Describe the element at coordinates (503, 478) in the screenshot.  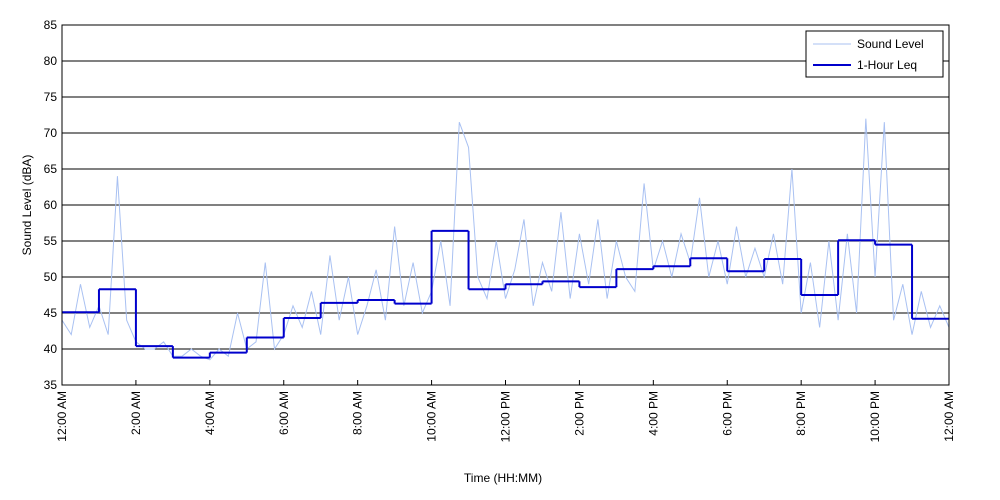
I see `x-axis-title: Time (HH:MM)` at that location.